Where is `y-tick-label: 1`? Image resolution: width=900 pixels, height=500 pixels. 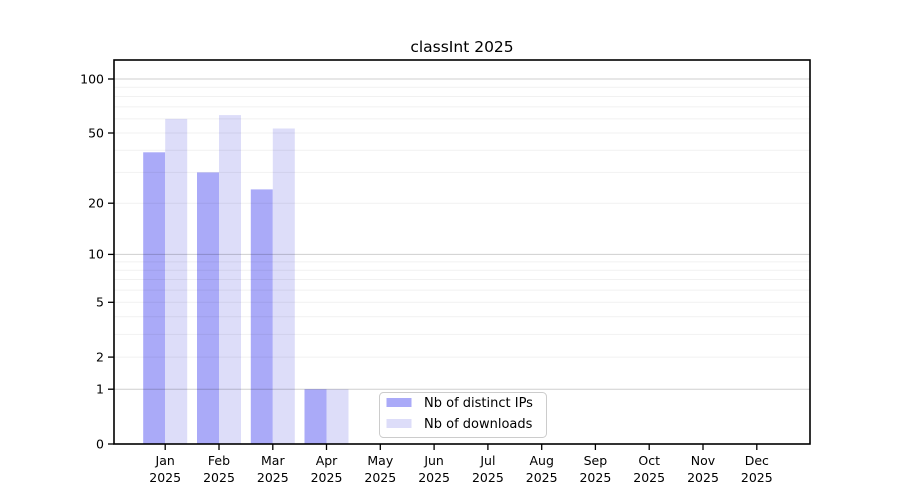 y-tick-label: 1 is located at coordinates (100, 389).